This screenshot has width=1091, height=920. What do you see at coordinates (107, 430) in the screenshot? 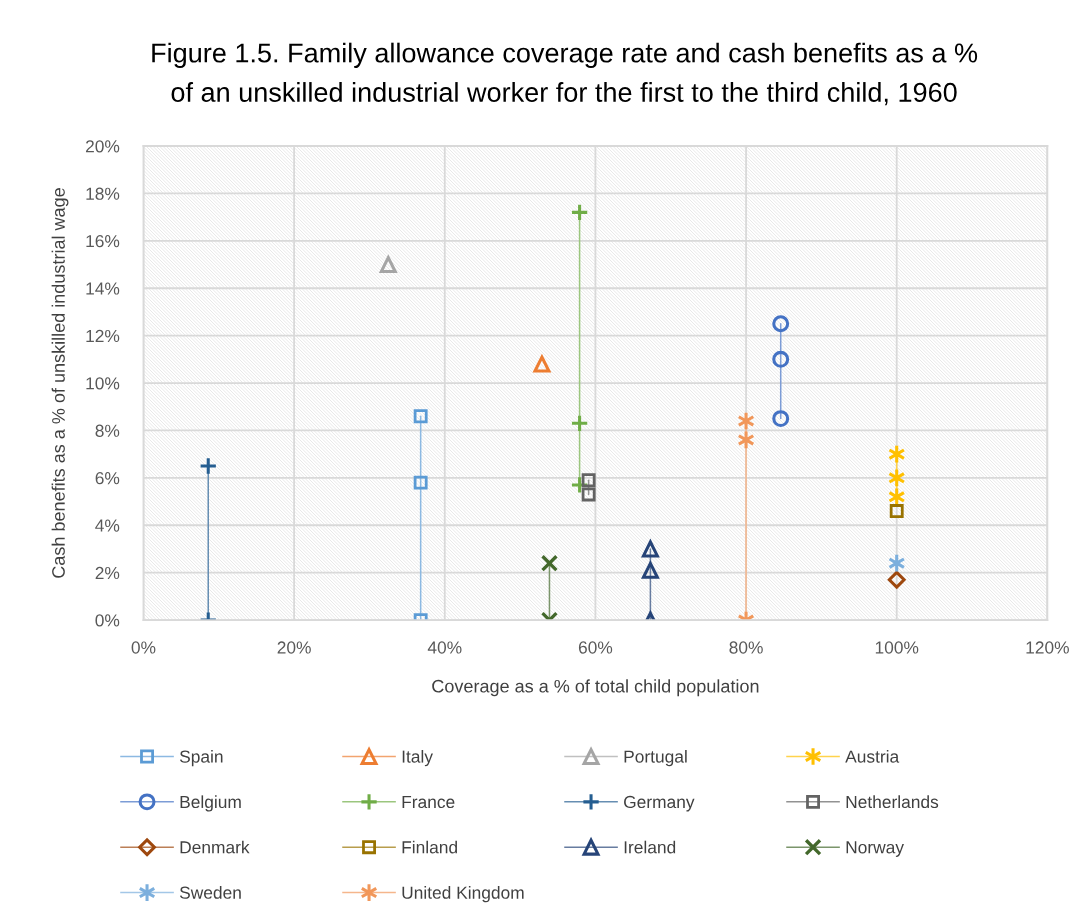
I see `y-tick-label: 8%` at bounding box center [107, 430].